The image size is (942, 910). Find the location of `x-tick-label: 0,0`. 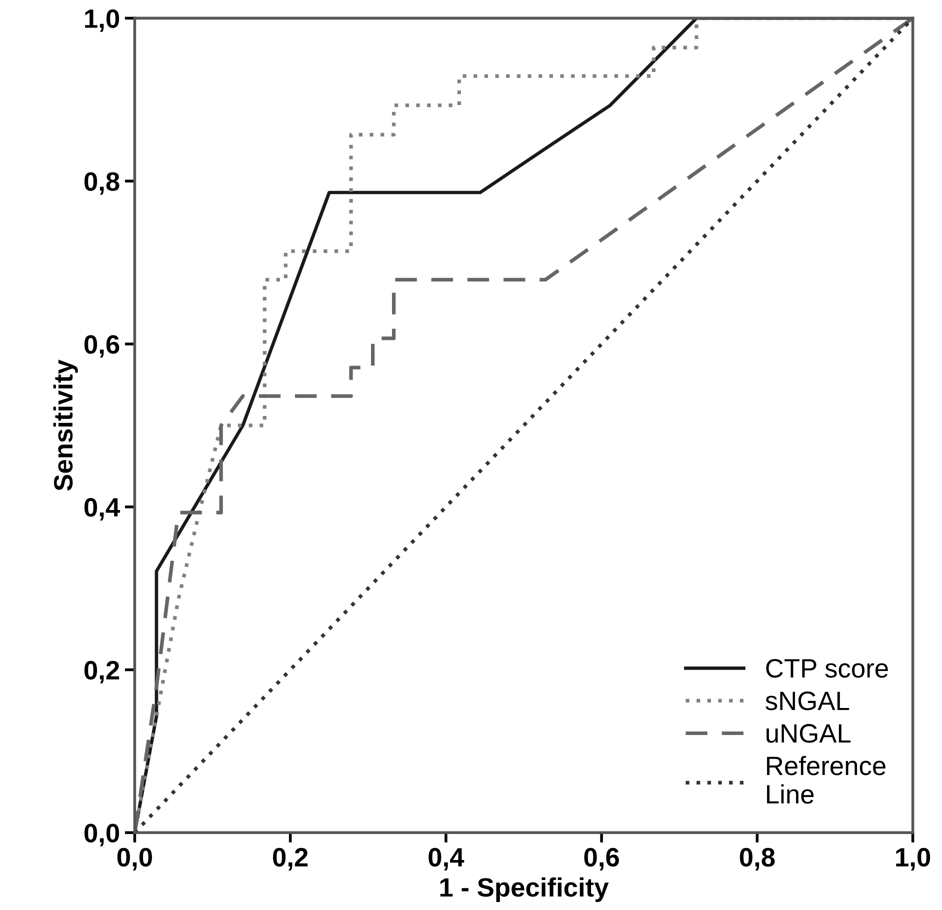

x-tick-label: 0,0 is located at coordinates (134, 859).